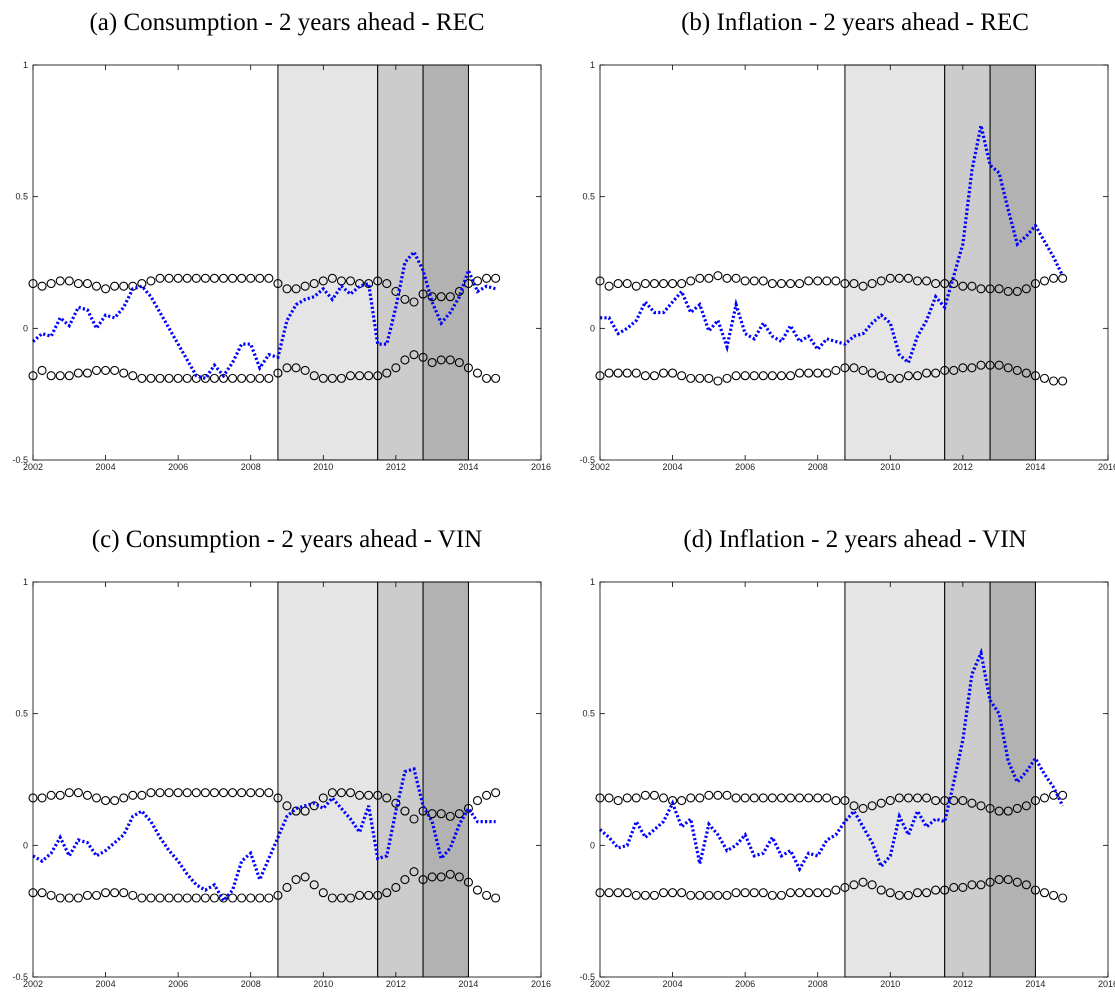 This screenshot has height=993, width=1115. What do you see at coordinates (106, 984) in the screenshot?
I see `x-tick-label: 2004` at bounding box center [106, 984].